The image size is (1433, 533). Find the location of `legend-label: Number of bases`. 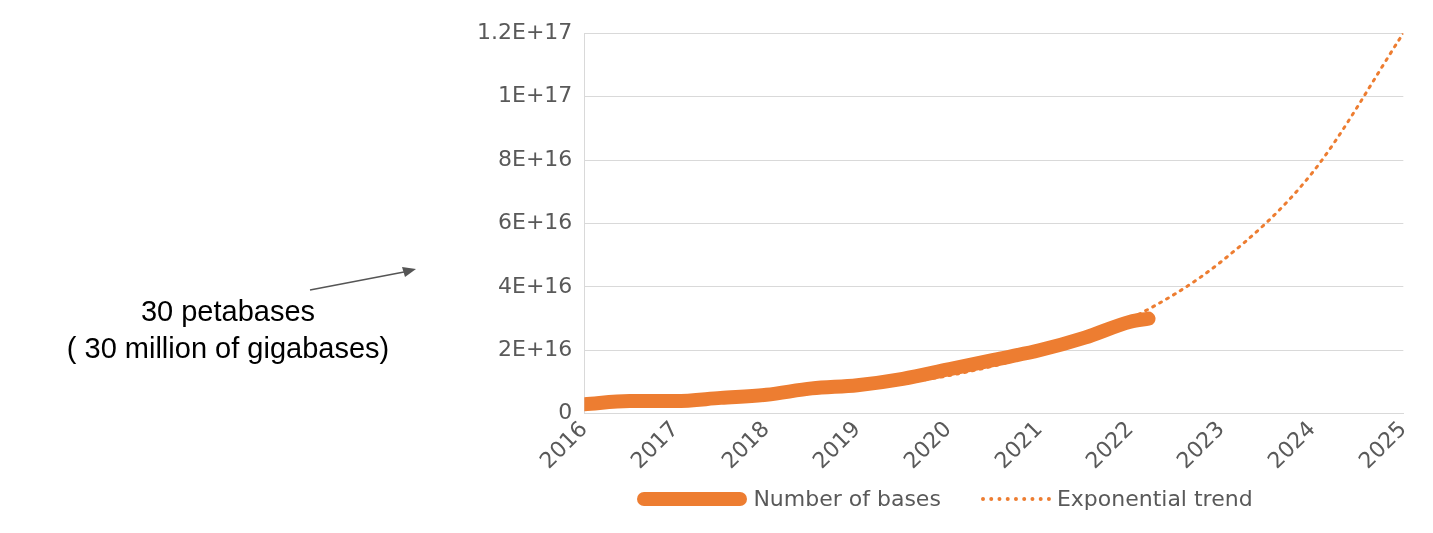

legend-label: Number of bases is located at coordinates (847, 498).